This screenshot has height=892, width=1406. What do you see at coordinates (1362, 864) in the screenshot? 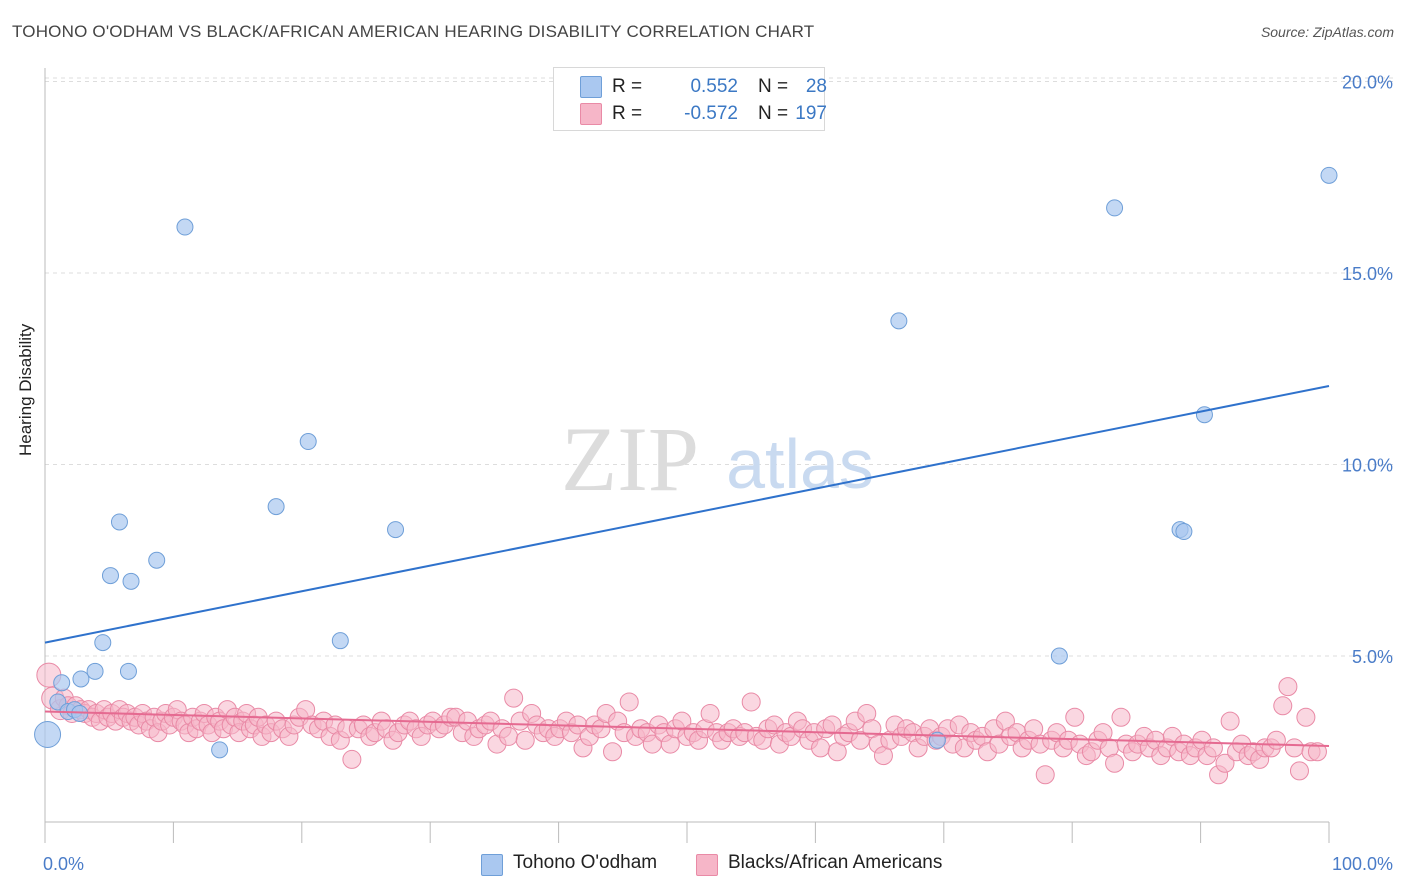
I see `x-tick-label: 100.0%` at bounding box center [1362, 864].